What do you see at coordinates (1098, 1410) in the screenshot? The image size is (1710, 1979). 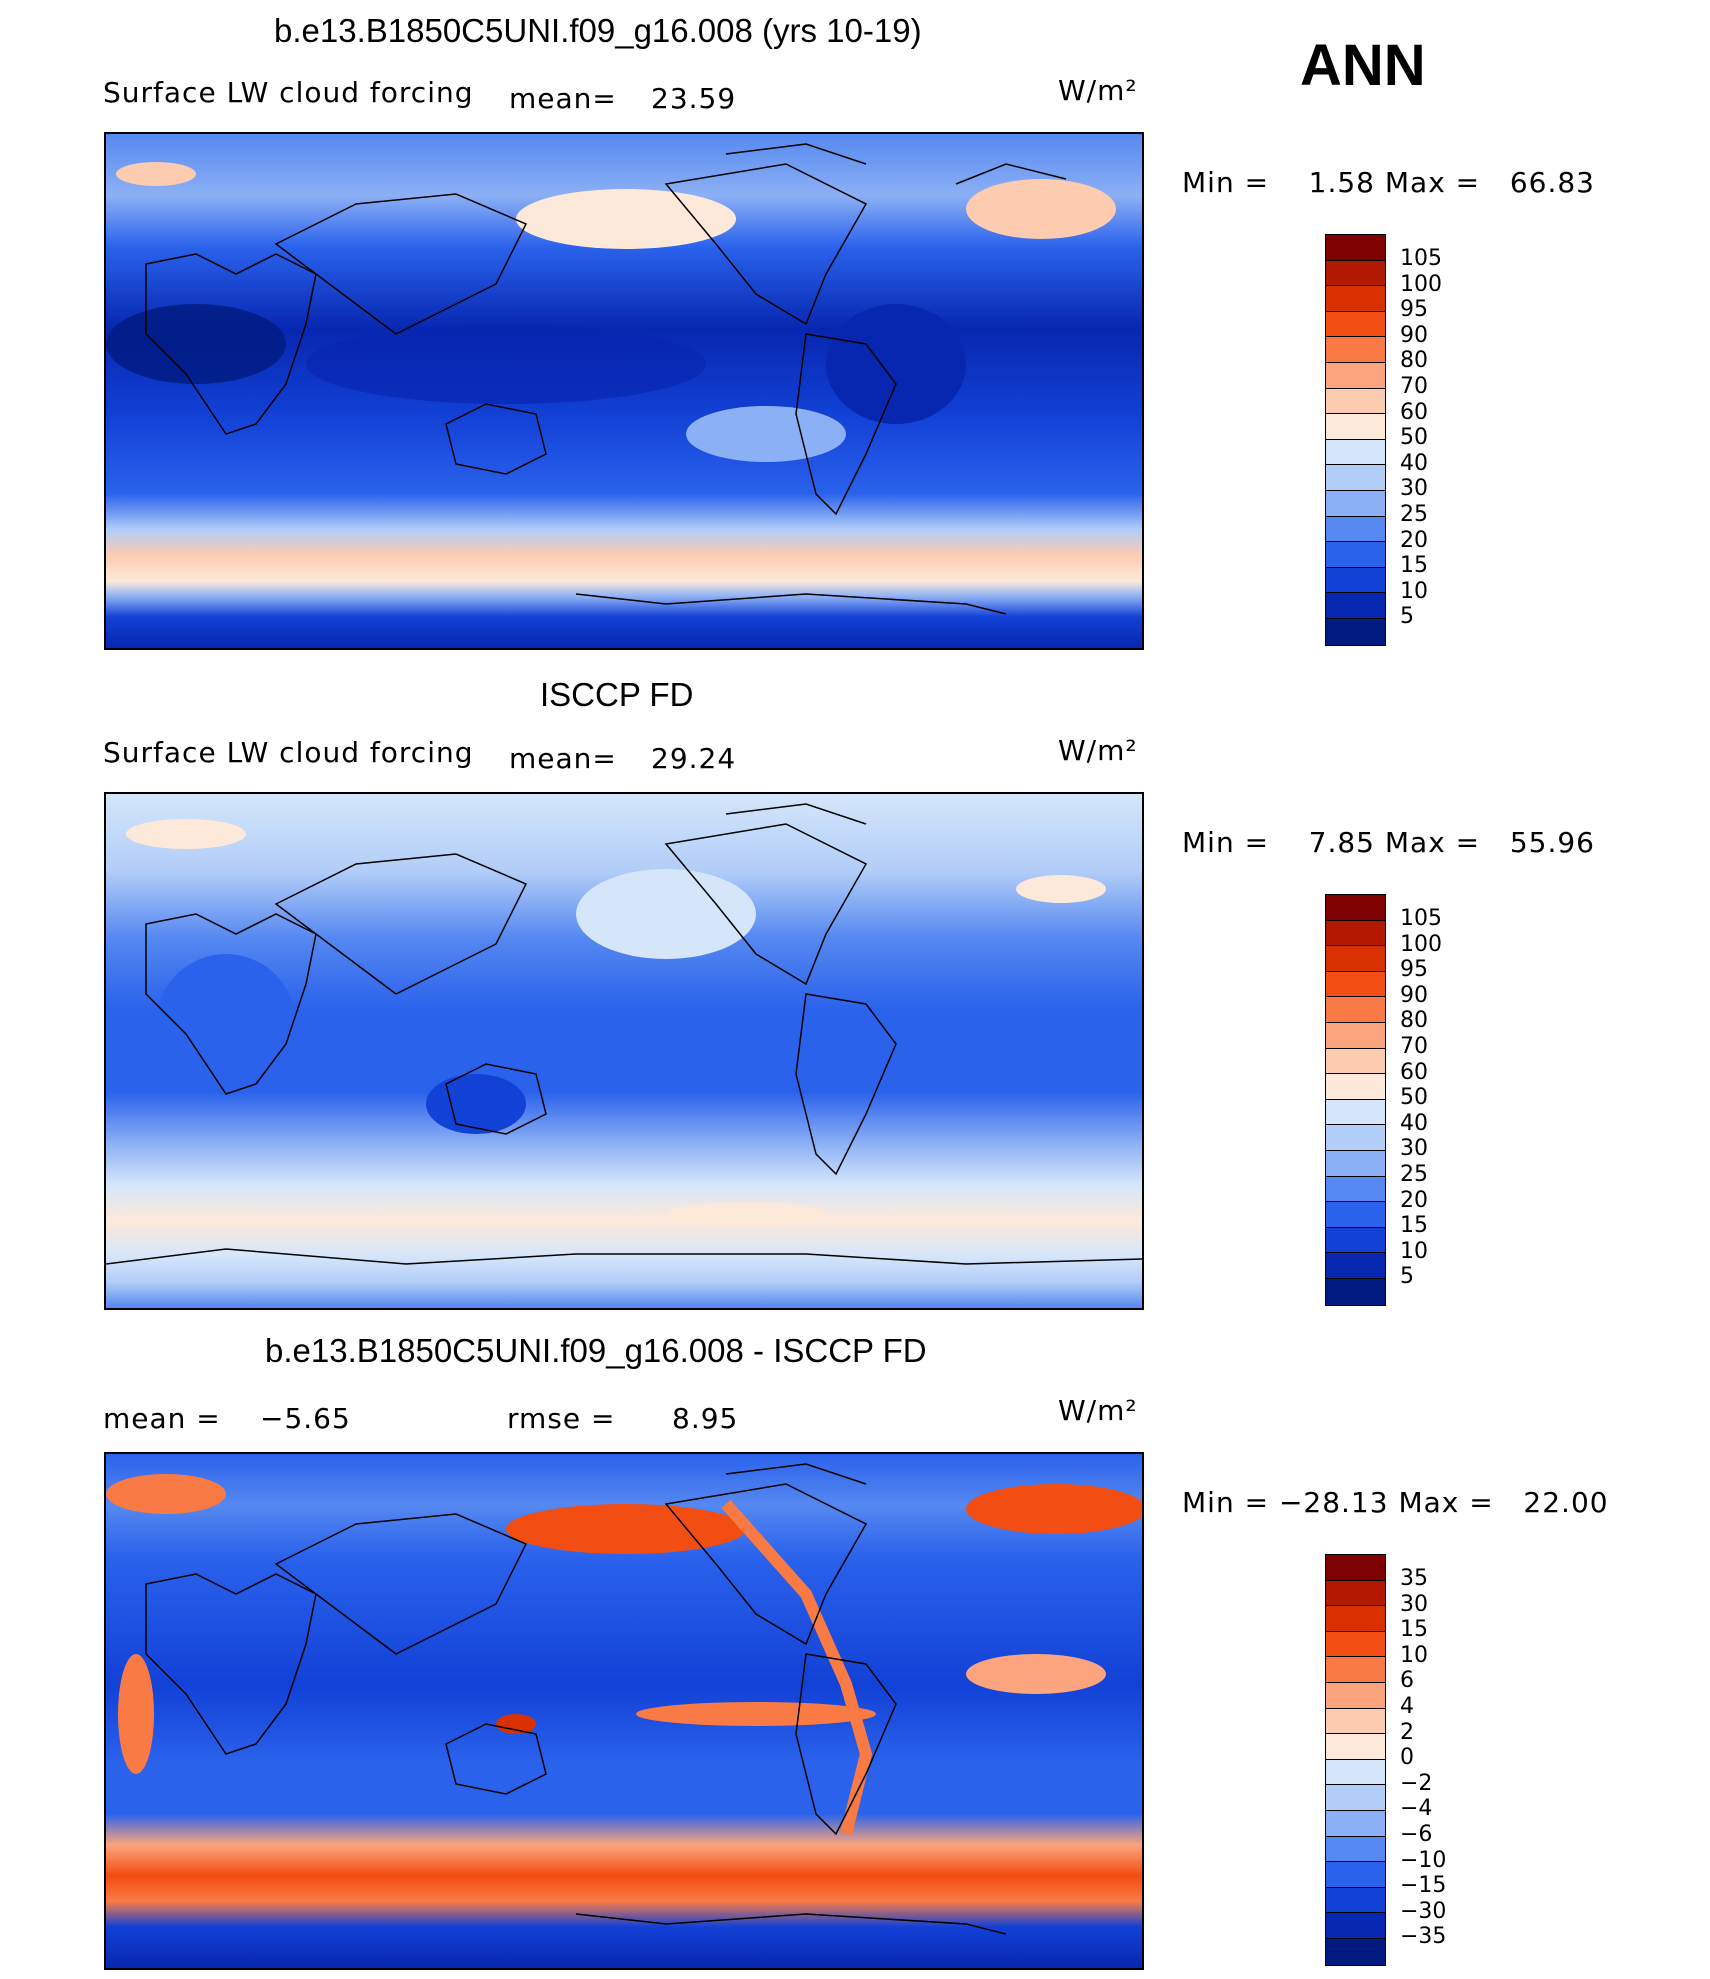 I see `panel3-units: W/m²` at bounding box center [1098, 1410].